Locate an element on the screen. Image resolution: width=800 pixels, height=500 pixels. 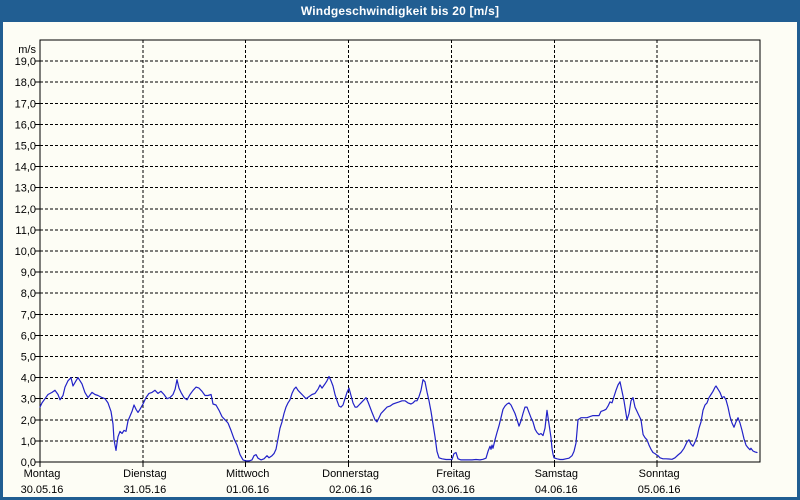
x-day-label: Donnerstag is located at coordinates (350, 474).